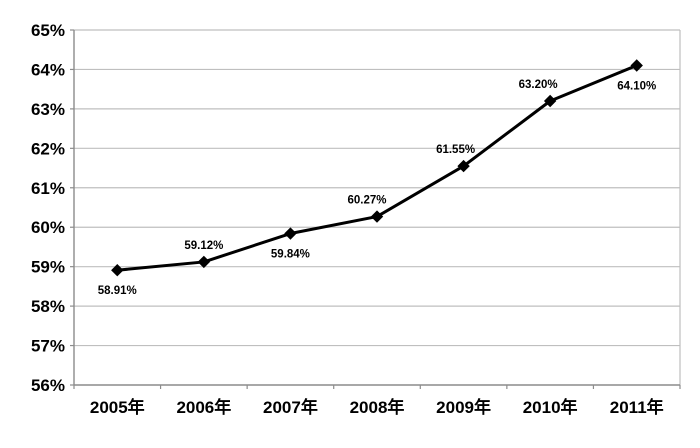 Image resolution: width=700 pixels, height=448 pixels. What do you see at coordinates (48, 346) in the screenshot?
I see `y-axis-tick-label: 57%` at bounding box center [48, 346].